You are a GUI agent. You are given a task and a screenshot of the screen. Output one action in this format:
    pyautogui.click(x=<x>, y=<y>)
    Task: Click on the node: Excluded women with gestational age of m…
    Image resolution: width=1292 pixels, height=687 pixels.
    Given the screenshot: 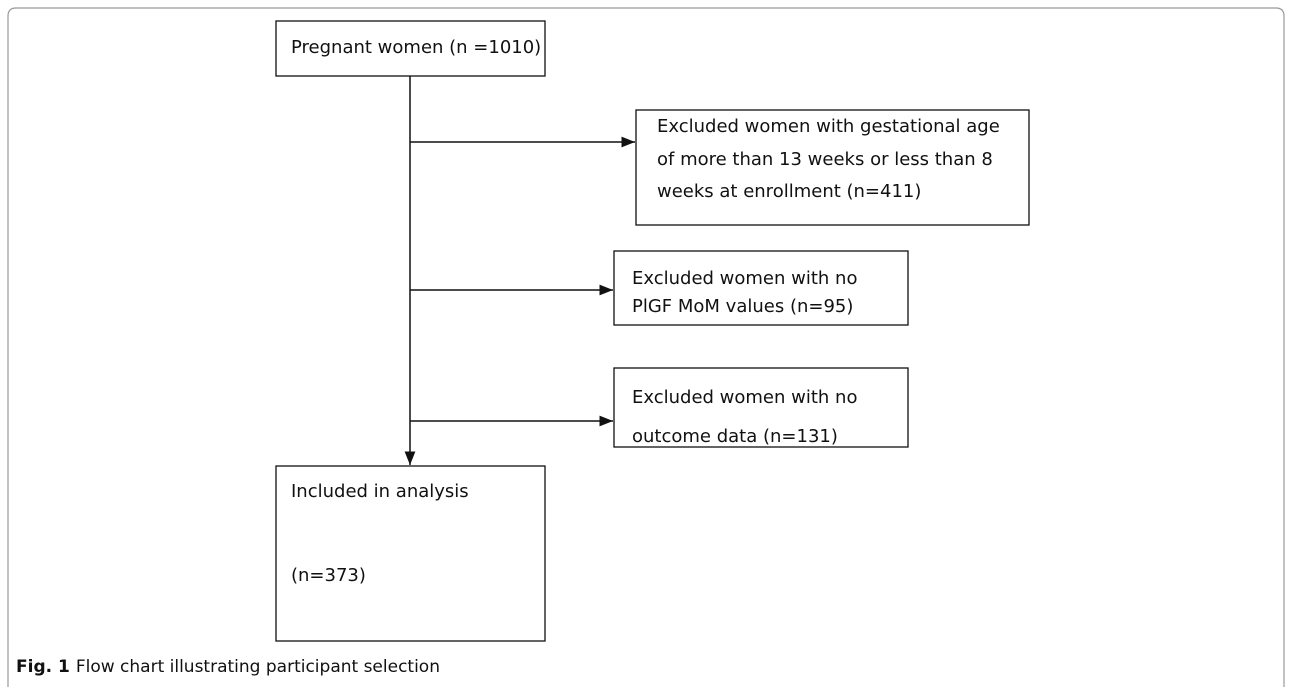 What is the action you would take?
    pyautogui.click(x=832, y=167)
    